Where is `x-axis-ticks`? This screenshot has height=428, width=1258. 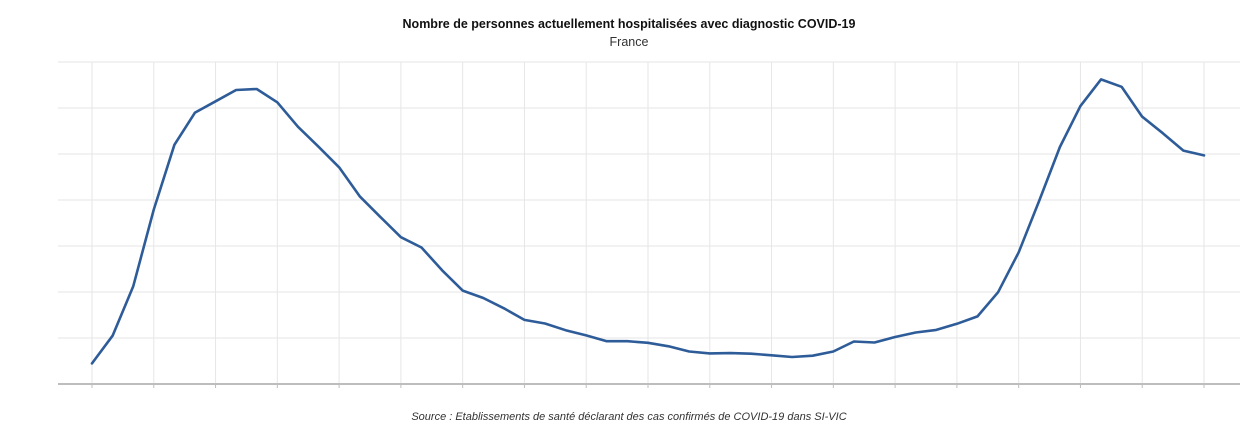
x-axis-ticks is located at coordinates (648, 386).